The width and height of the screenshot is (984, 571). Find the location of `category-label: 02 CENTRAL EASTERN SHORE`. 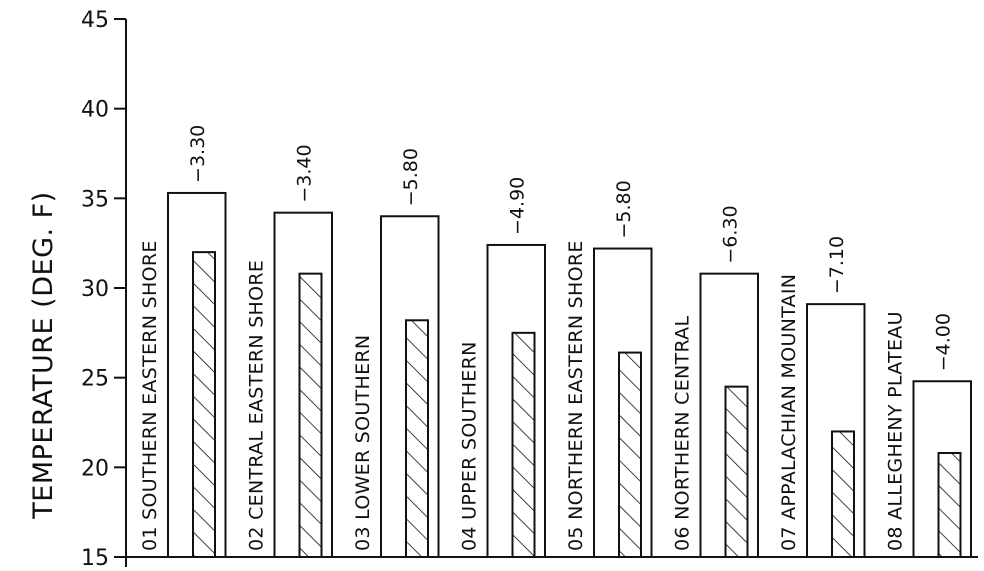

category-label: 02 CENTRAL EASTERN SHORE is located at coordinates (257, 405).